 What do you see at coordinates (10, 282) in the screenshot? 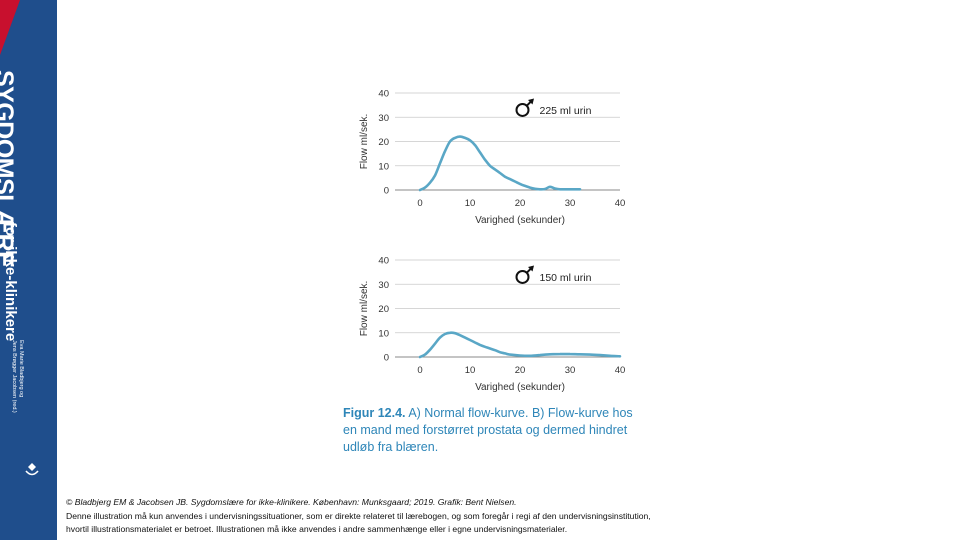
I see `book-subtitle: for ikke-klinikere` at bounding box center [10, 282].